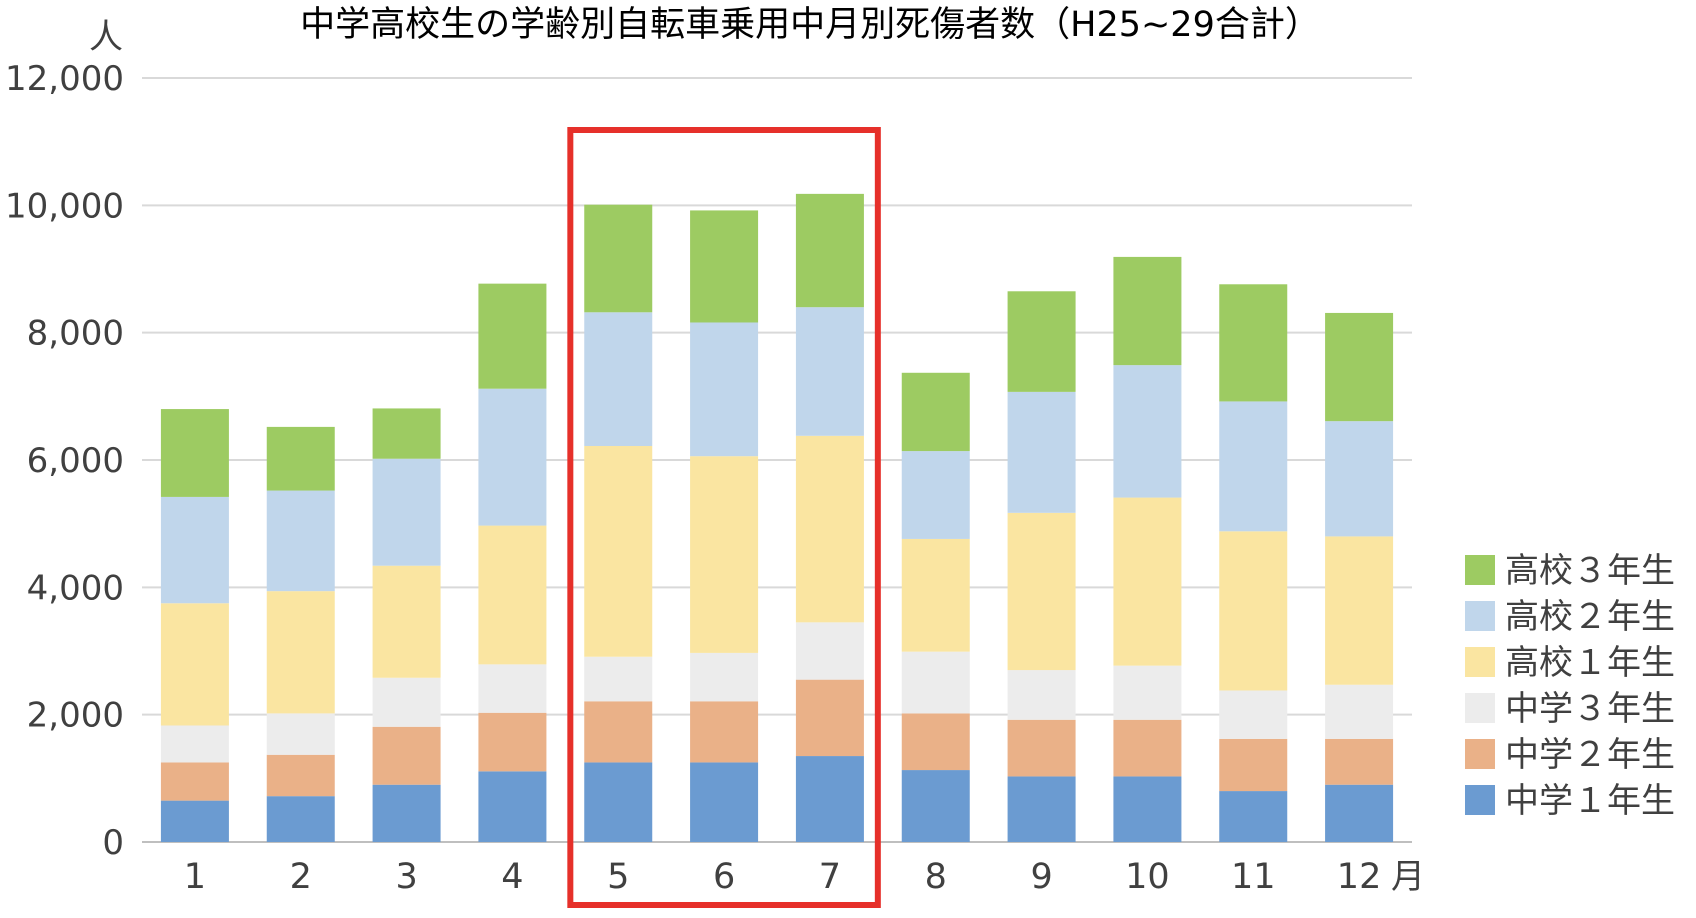 This screenshot has width=1696, height=918. I want to click on x-tick-label: 3, so click(406, 877).